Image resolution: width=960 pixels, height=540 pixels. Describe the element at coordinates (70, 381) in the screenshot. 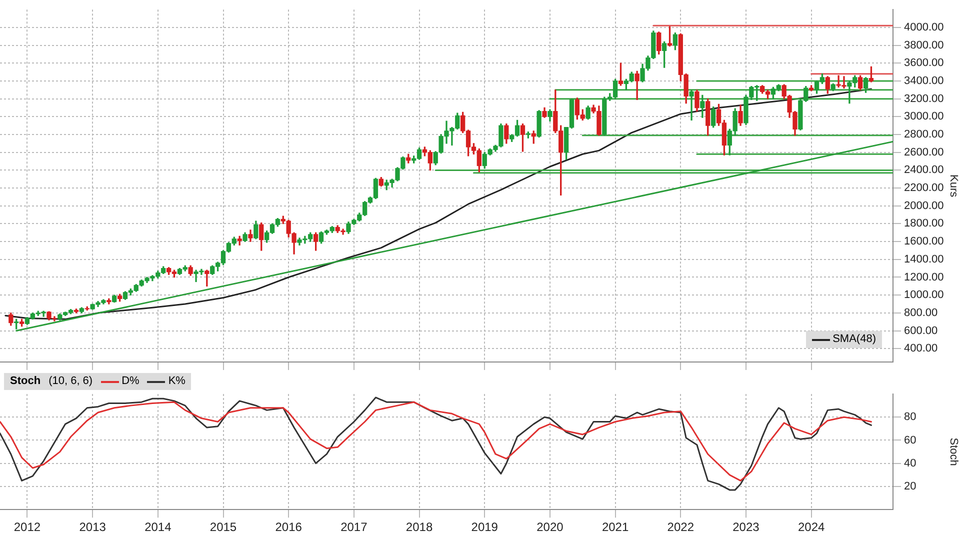

I see `chart-subtitle: (10, 6, 6)` at that location.